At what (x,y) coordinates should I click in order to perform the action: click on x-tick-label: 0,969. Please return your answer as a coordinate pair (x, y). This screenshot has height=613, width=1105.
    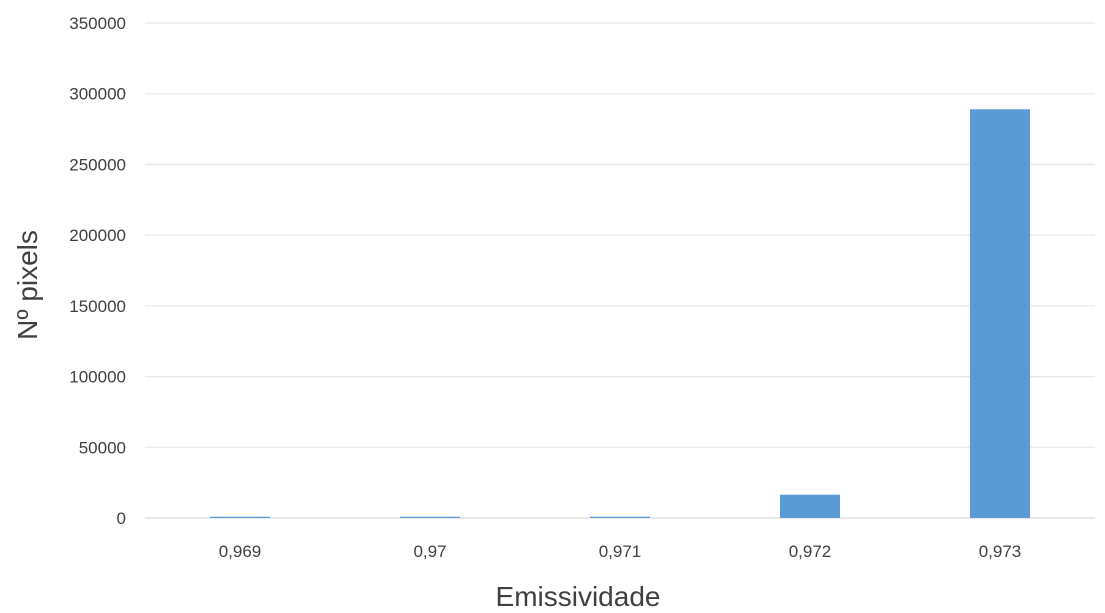
    Looking at the image, I should click on (240, 551).